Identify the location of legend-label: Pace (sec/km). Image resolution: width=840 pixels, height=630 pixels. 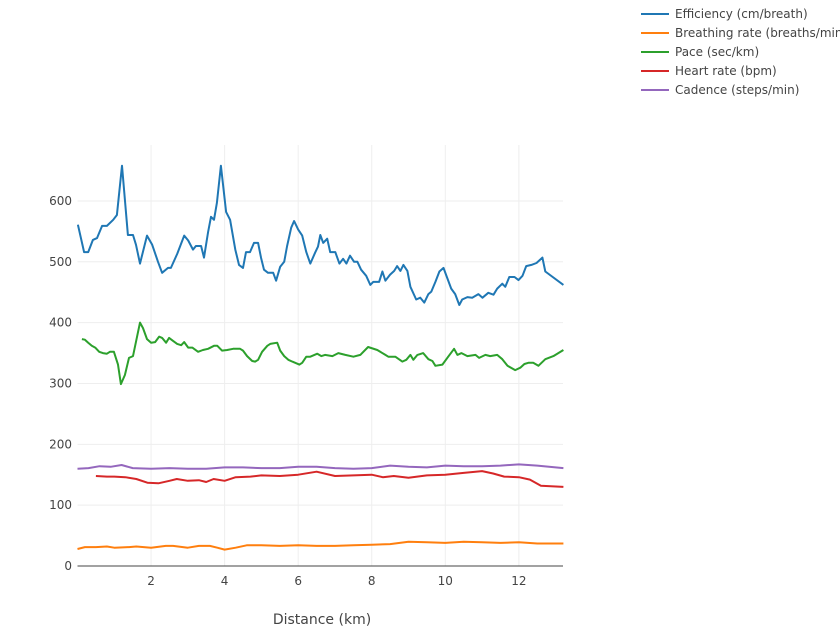
(717, 52).